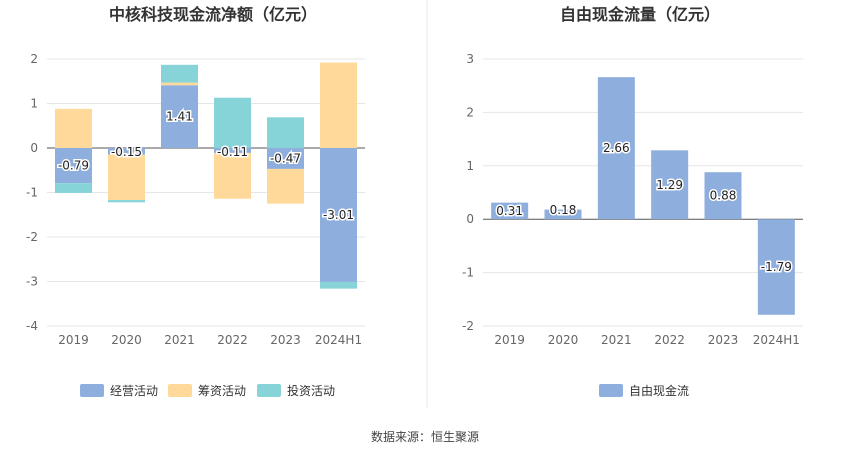  I want to click on bar-筹资活动-2023, so click(285, 186).